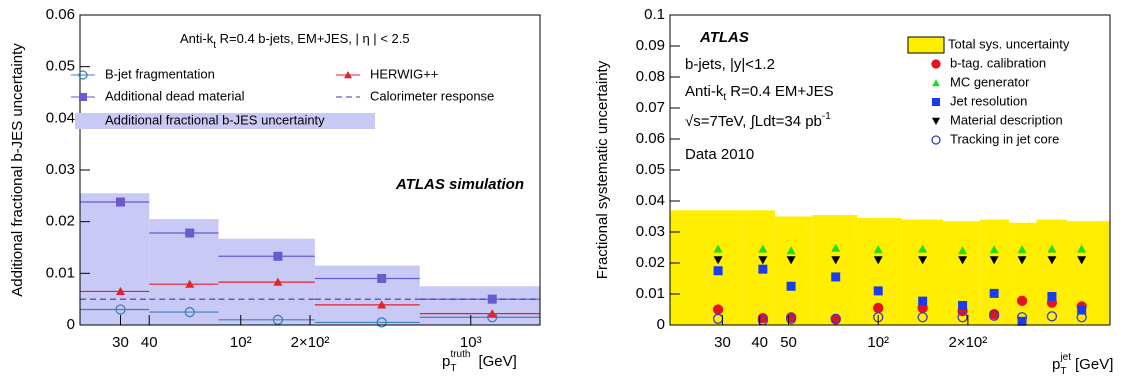 The height and width of the screenshot is (385, 1132). I want to click on legend-label: MC generator, so click(990, 81).